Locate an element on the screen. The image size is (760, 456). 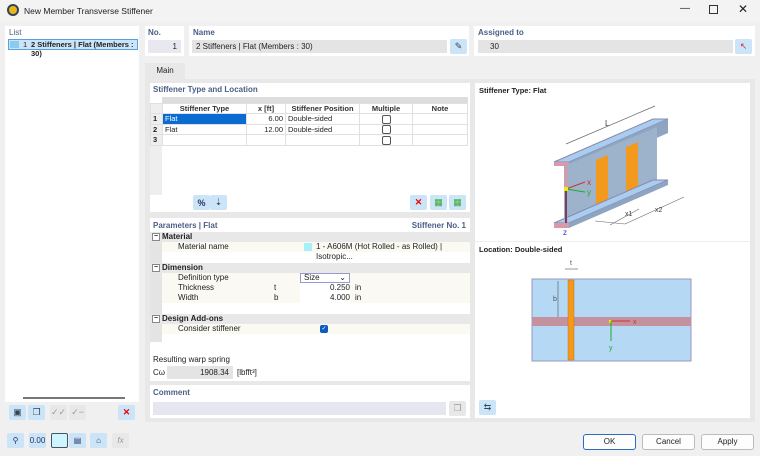
tab-main-label: Main is located at coordinates (165, 70).